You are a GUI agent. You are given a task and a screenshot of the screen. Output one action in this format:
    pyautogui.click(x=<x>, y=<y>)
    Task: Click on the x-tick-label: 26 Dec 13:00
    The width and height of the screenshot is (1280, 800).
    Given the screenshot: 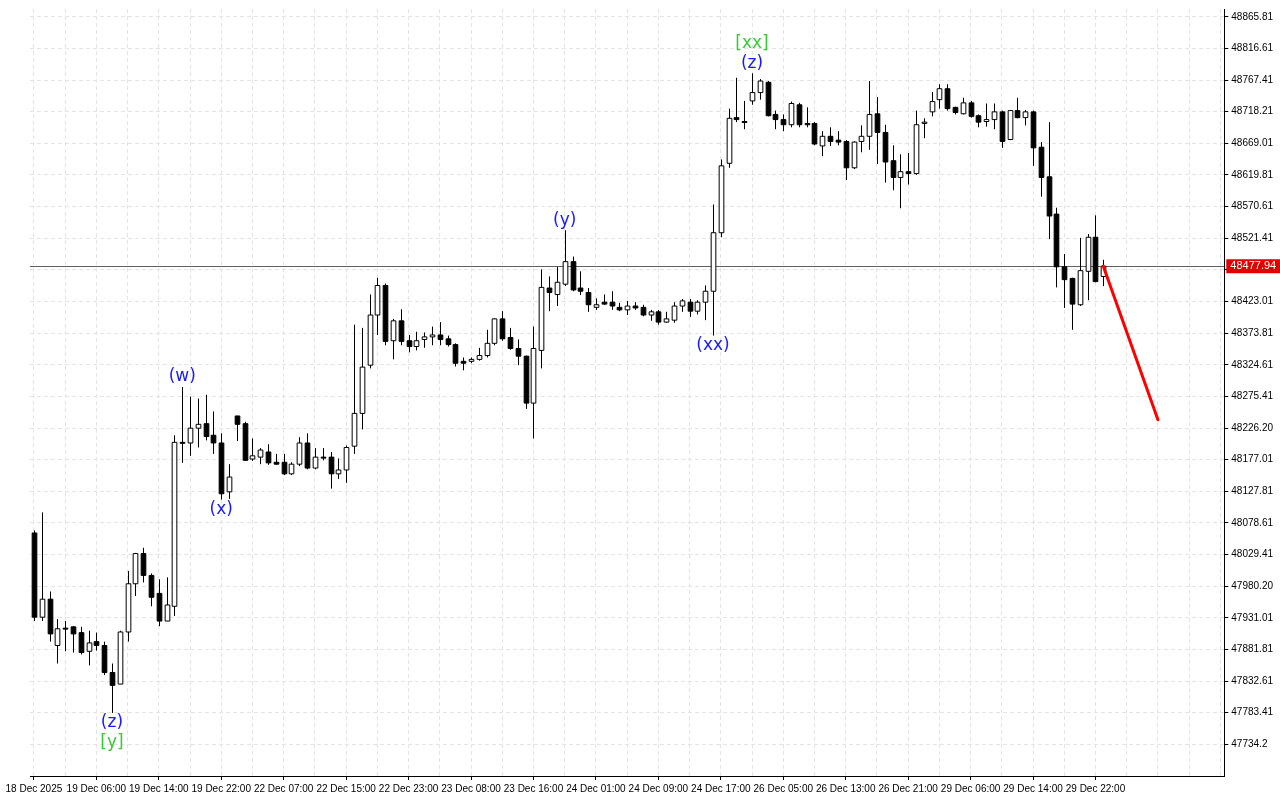 What is the action you would take?
    pyautogui.click(x=845, y=788)
    